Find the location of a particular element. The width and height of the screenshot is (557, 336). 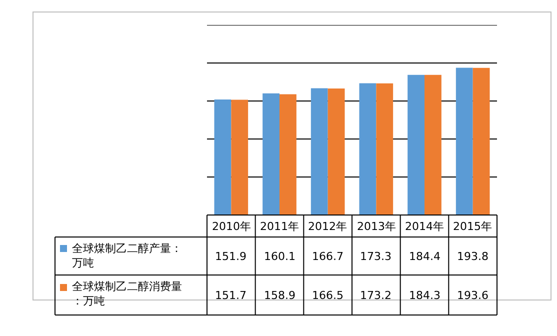

x-tick-label: 2012年 is located at coordinates (327, 226).